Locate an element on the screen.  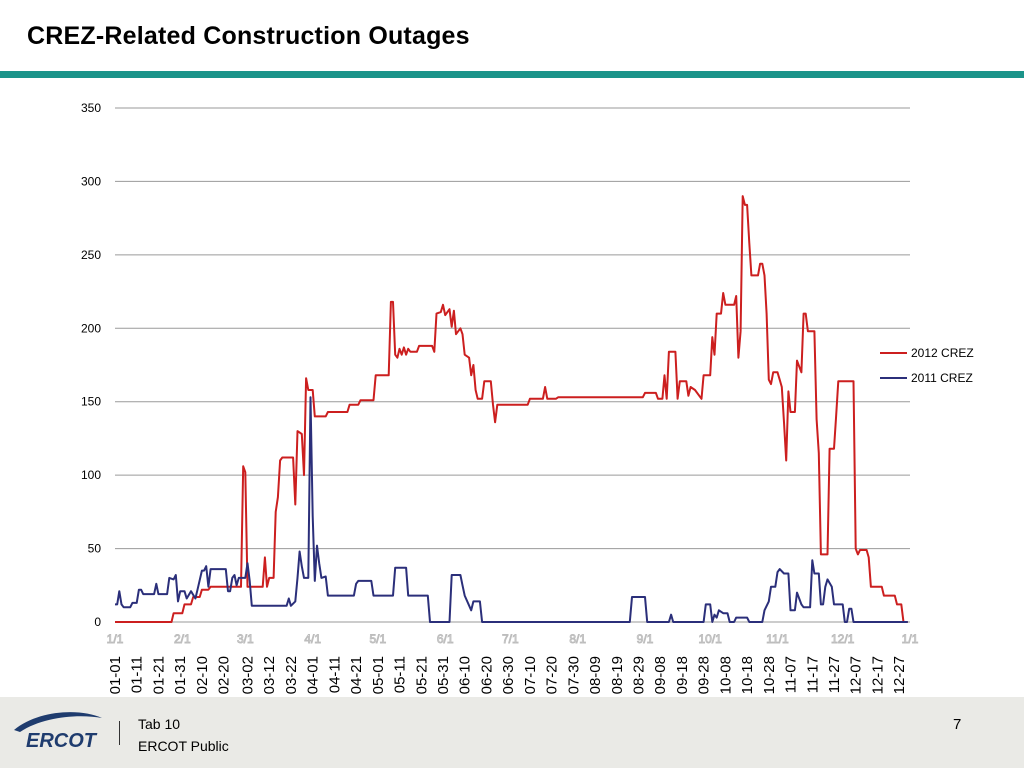
x-date-label: 09-08 is located at coordinates (660, 675).